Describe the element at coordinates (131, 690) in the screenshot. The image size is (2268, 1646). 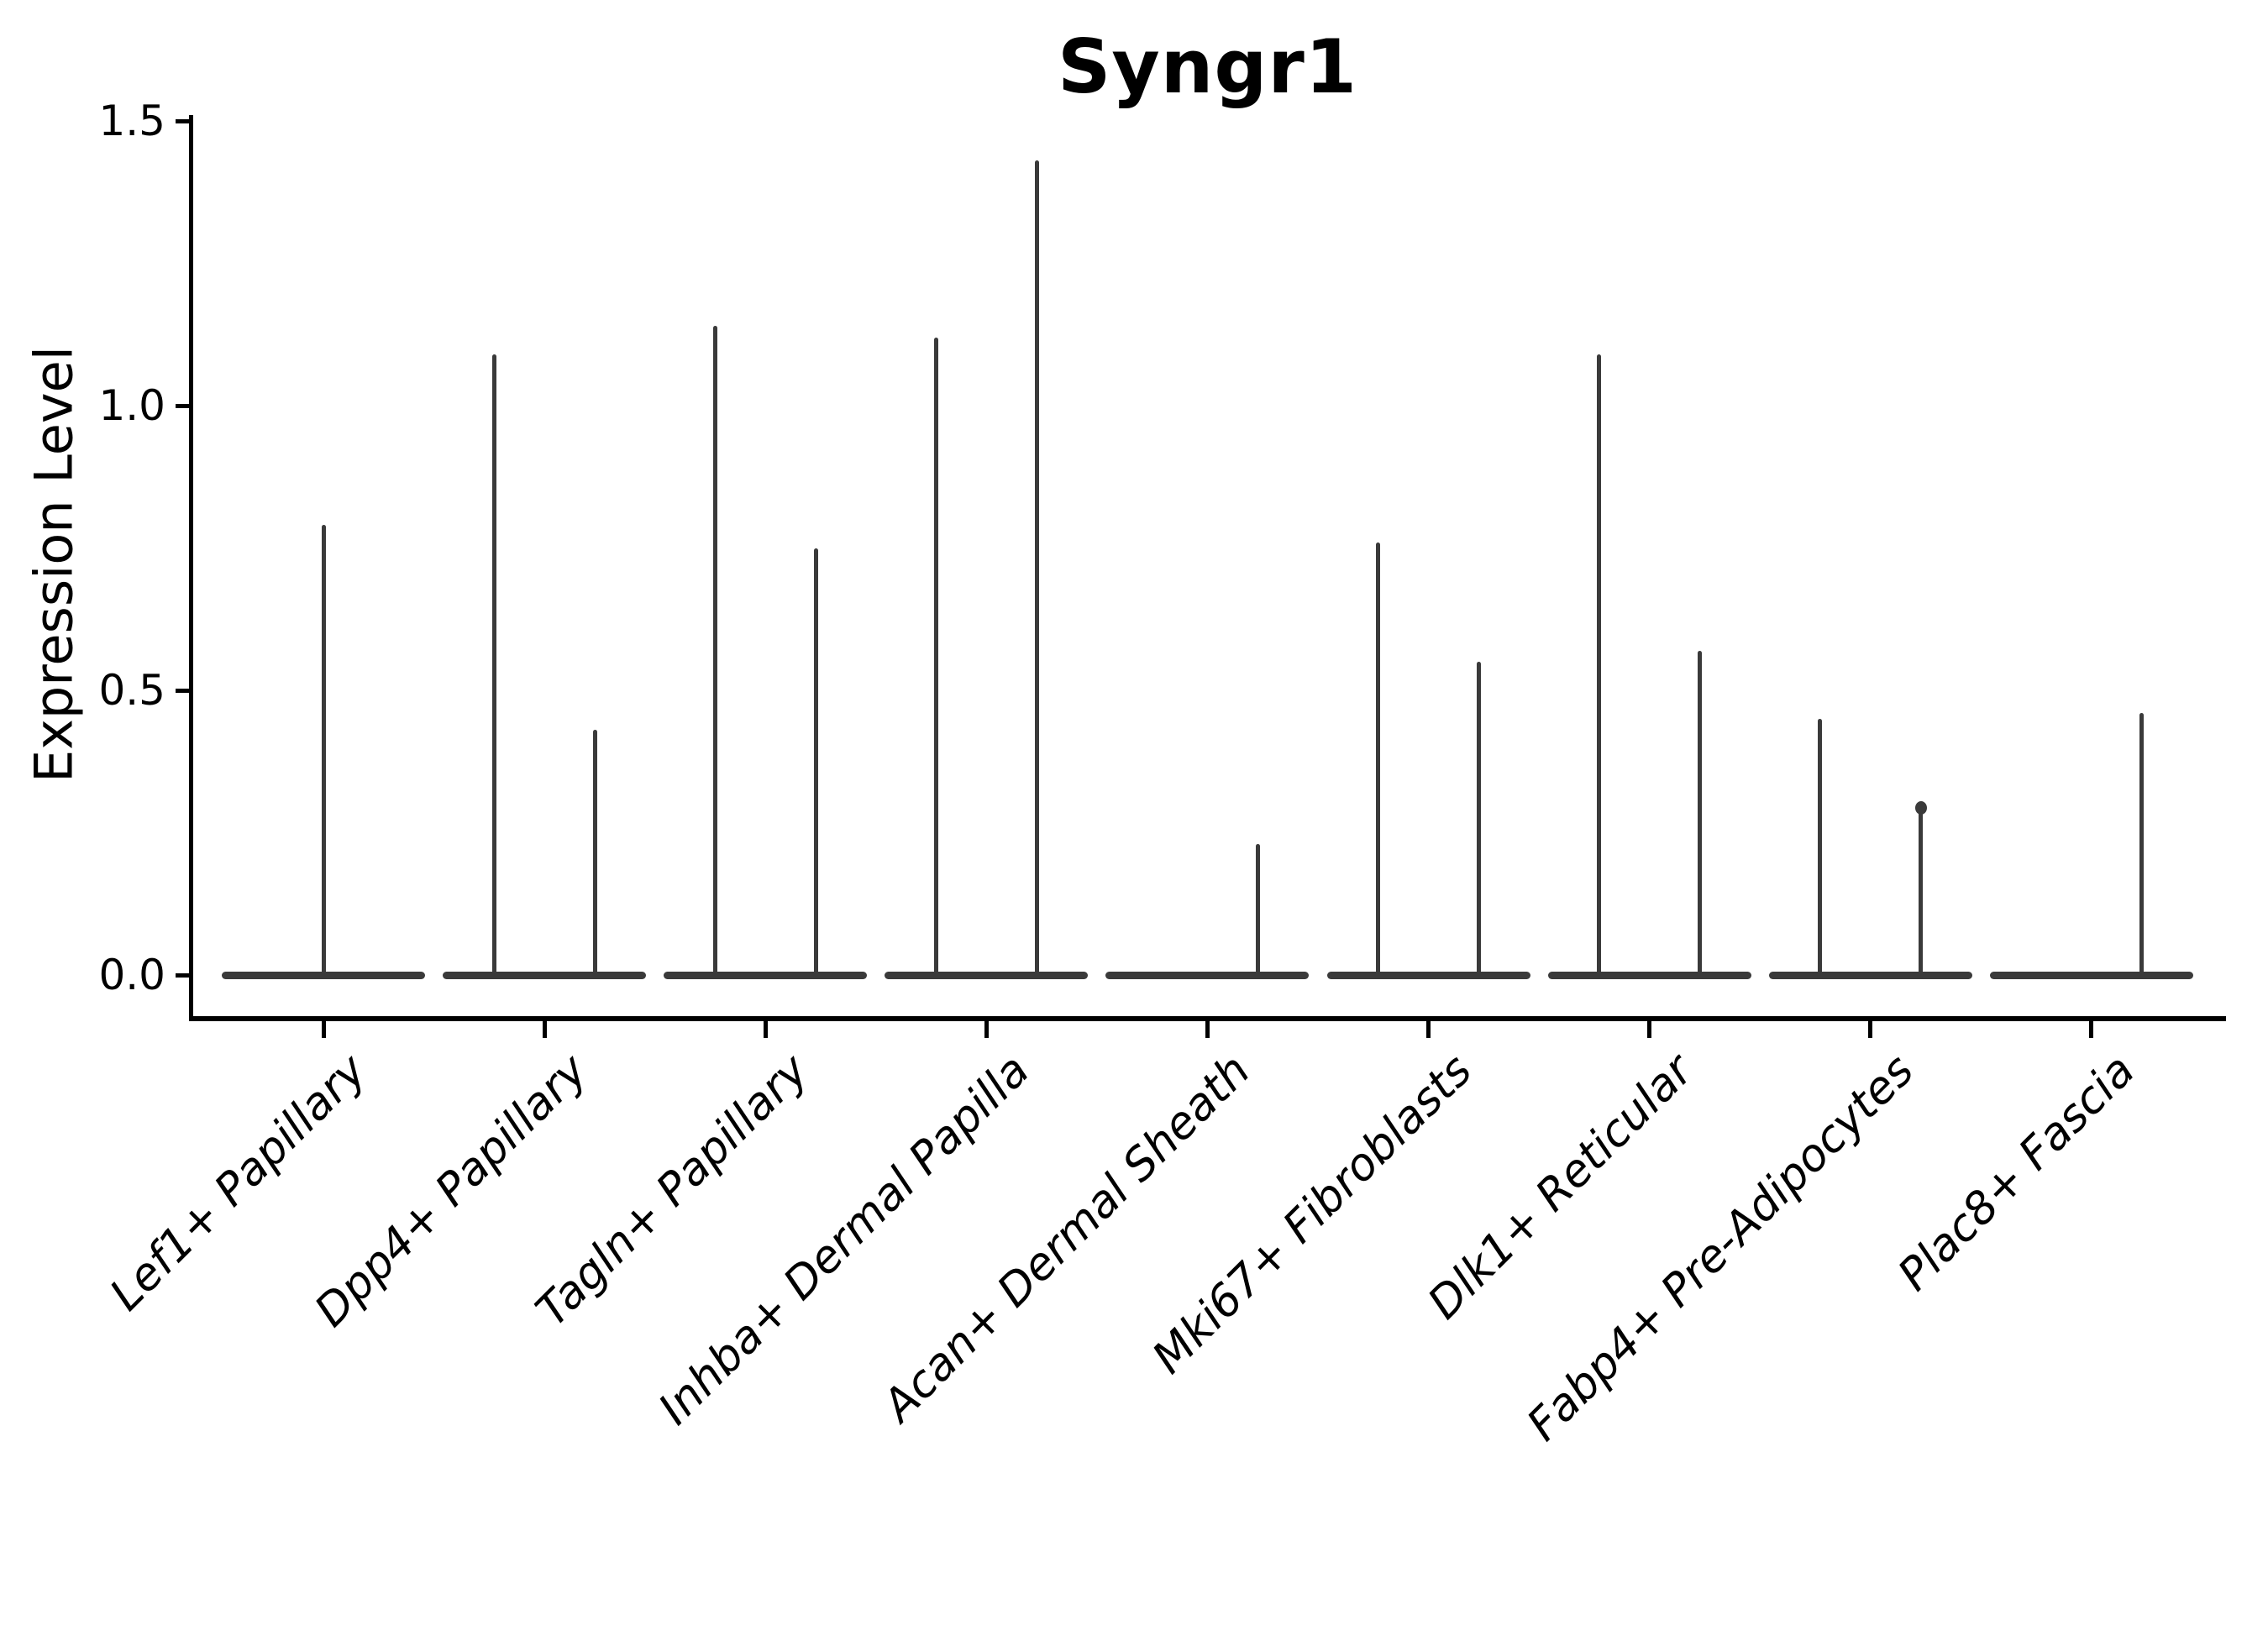
I see `y-tick-label: 0.5` at that location.